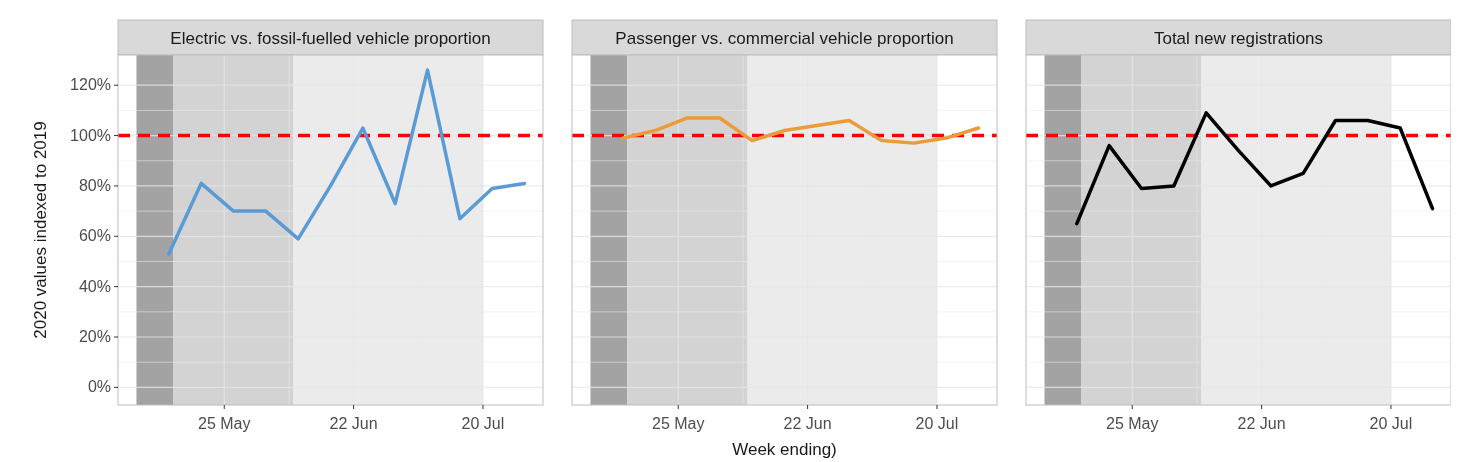 The image size is (1459, 462). I want to click on y-tick-label: 120%, so click(90, 85).